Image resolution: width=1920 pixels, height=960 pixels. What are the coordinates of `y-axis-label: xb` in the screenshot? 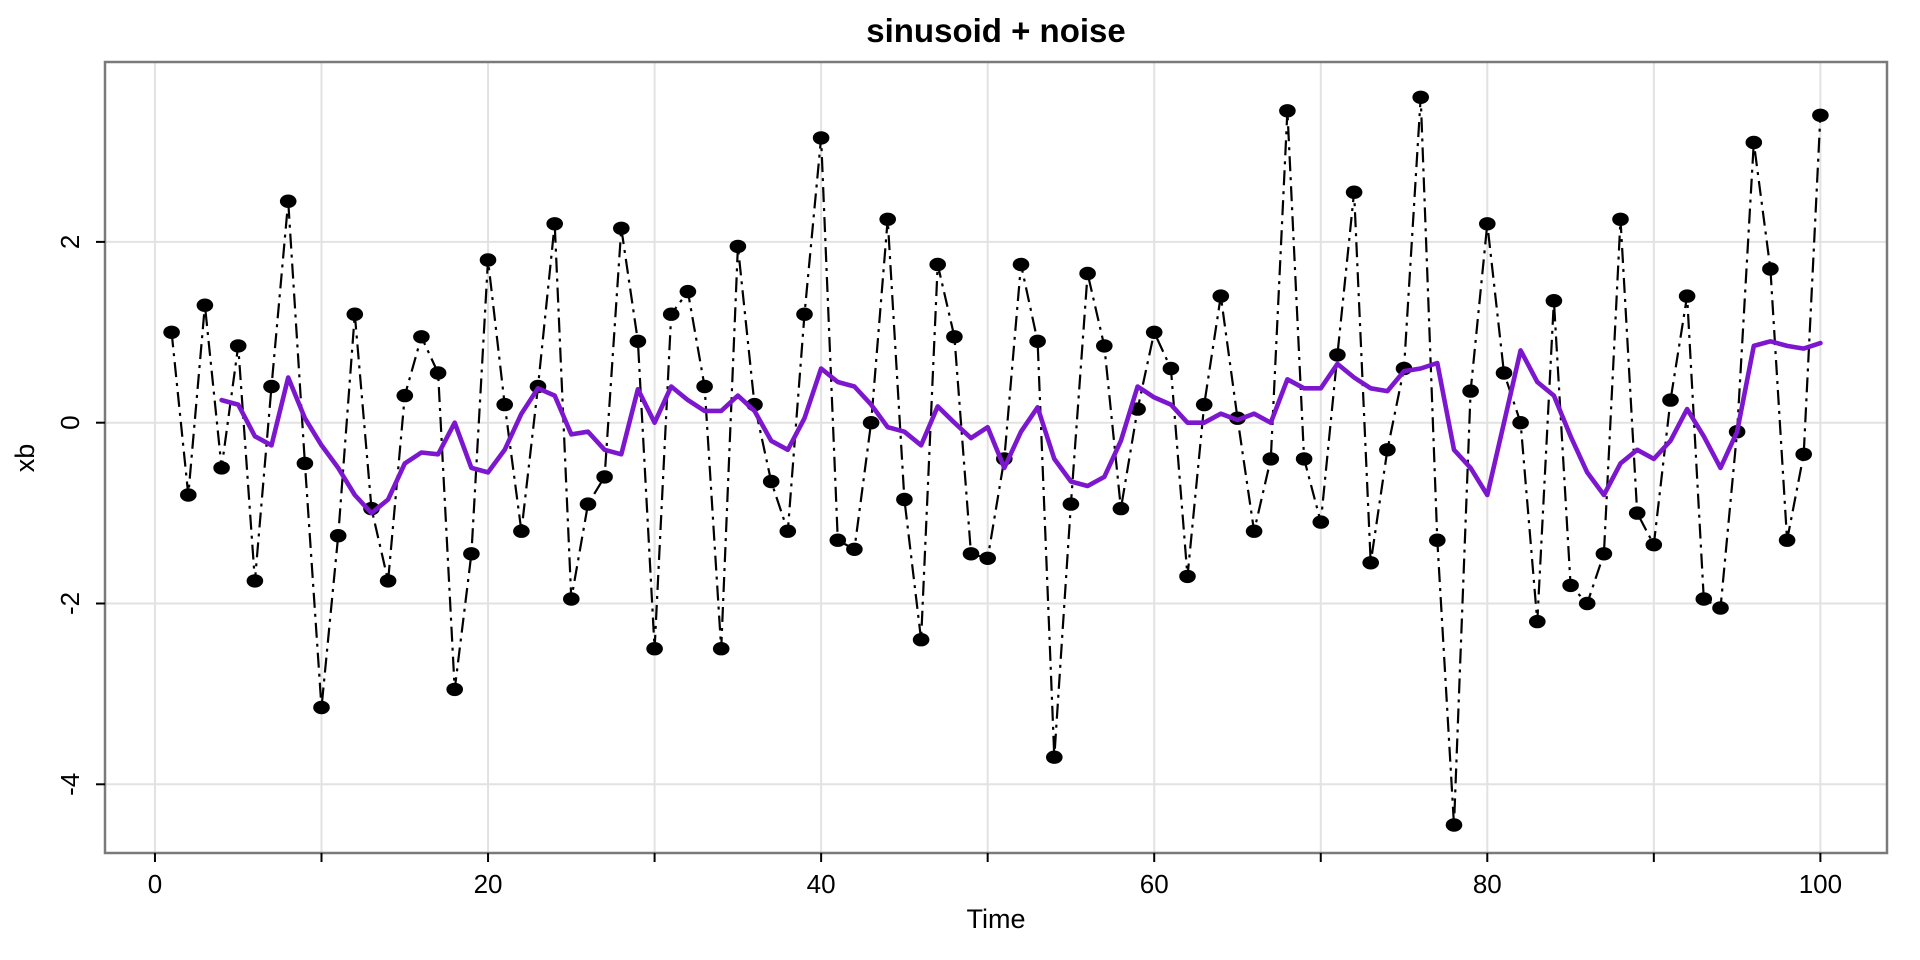 It's located at (25, 458).